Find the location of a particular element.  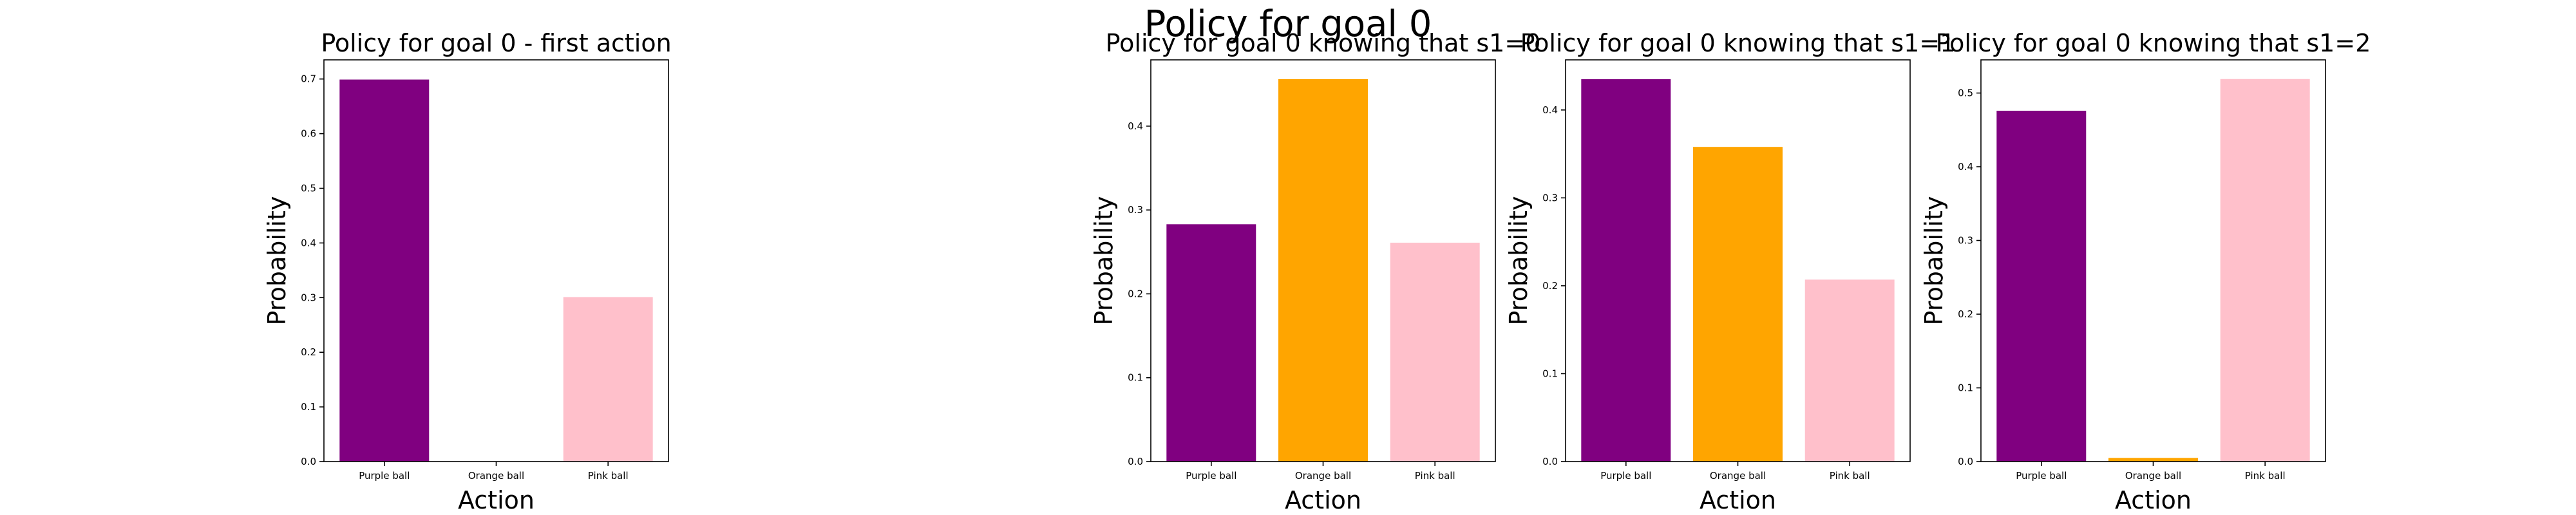

subplot-title: Policy for goal 0 knowing that s1=1 is located at coordinates (1738, 43).